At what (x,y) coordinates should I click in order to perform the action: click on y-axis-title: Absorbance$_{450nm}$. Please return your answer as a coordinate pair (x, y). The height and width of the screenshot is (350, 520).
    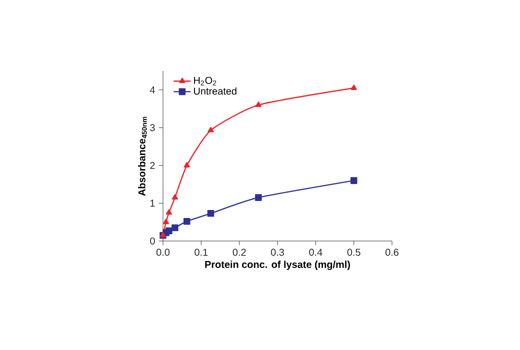
    Looking at the image, I should click on (142, 156).